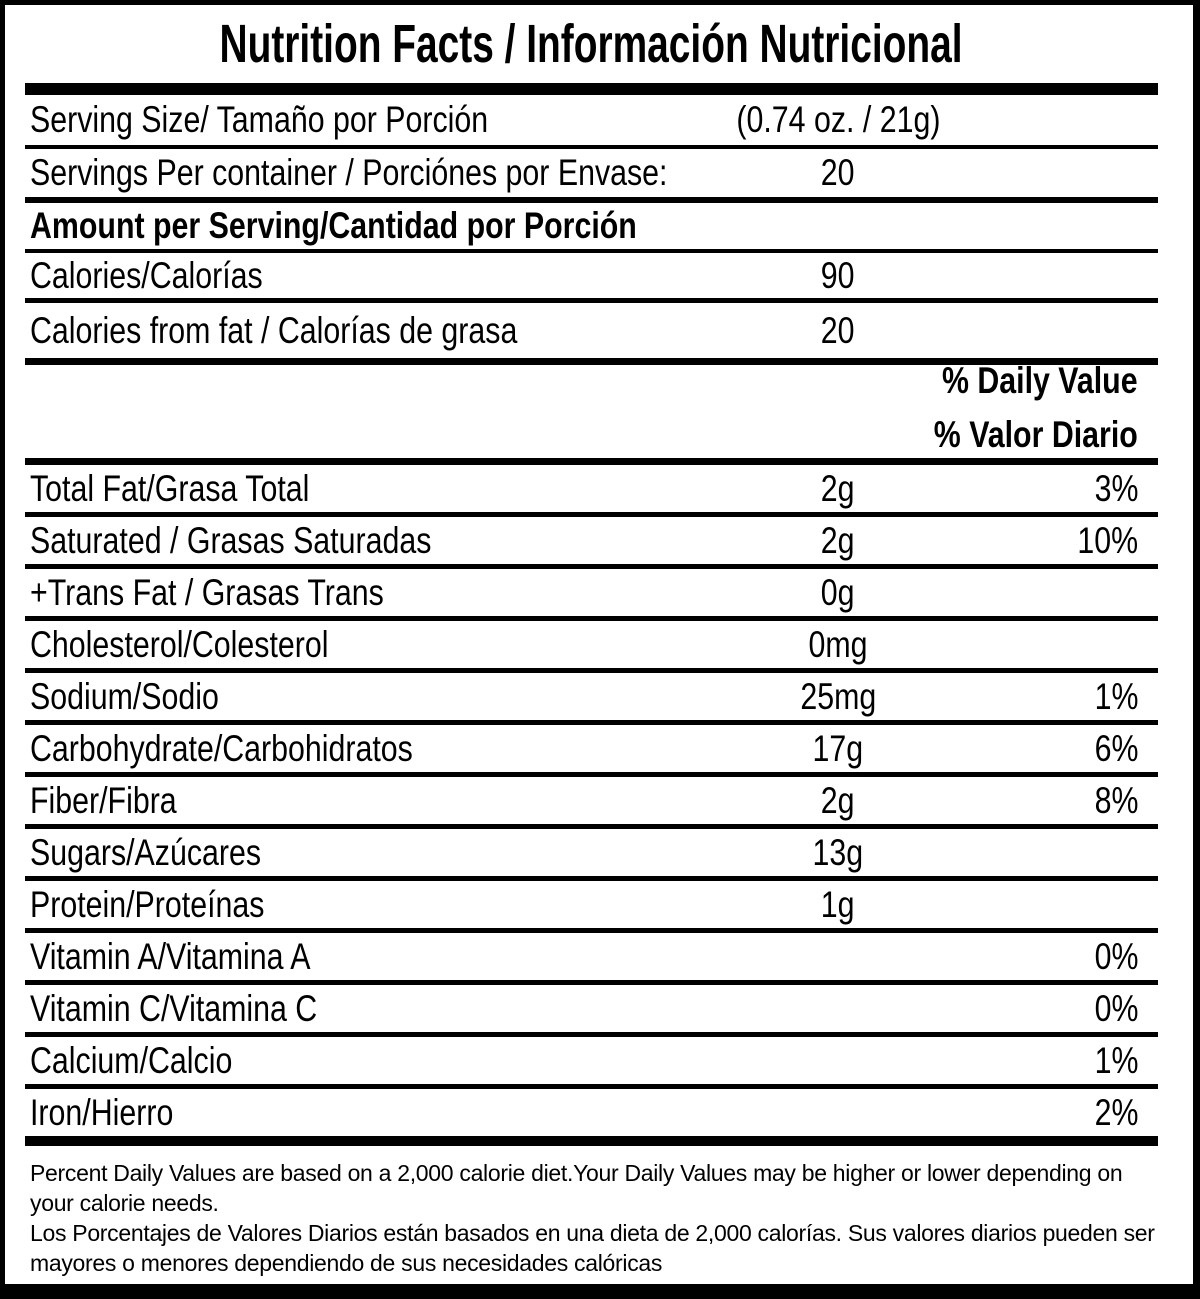 The height and width of the screenshot is (1299, 1200). I want to click on calories-row: Calories/Calorías 90, so click(591, 278).